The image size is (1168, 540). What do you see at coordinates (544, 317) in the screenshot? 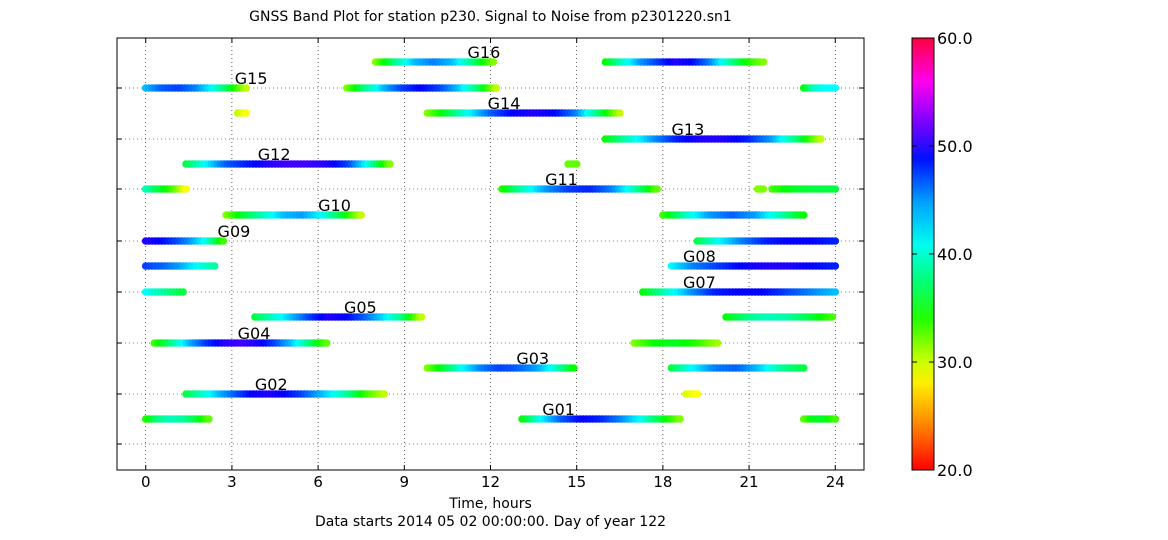
I see `band-G05` at bounding box center [544, 317].